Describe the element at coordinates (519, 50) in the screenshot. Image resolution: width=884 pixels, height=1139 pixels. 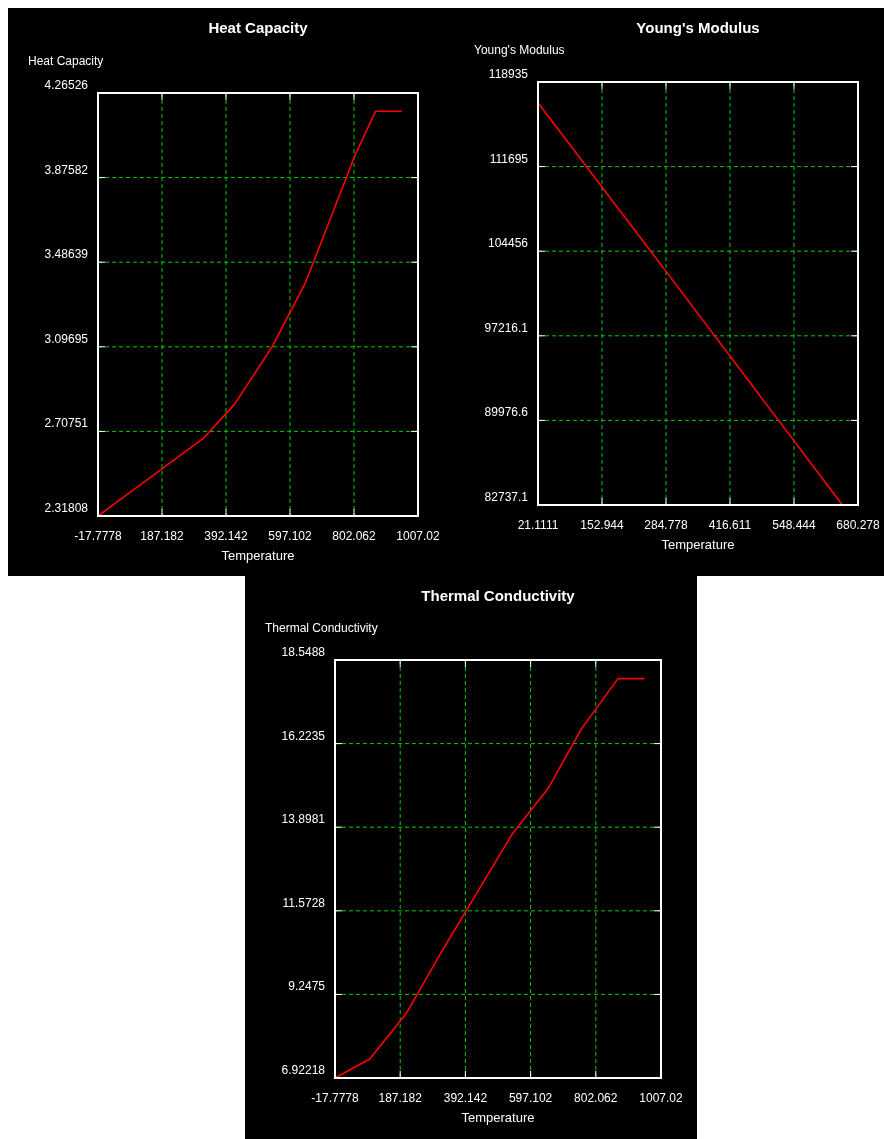
I see `y-axis-title: Young's Modulus` at that location.